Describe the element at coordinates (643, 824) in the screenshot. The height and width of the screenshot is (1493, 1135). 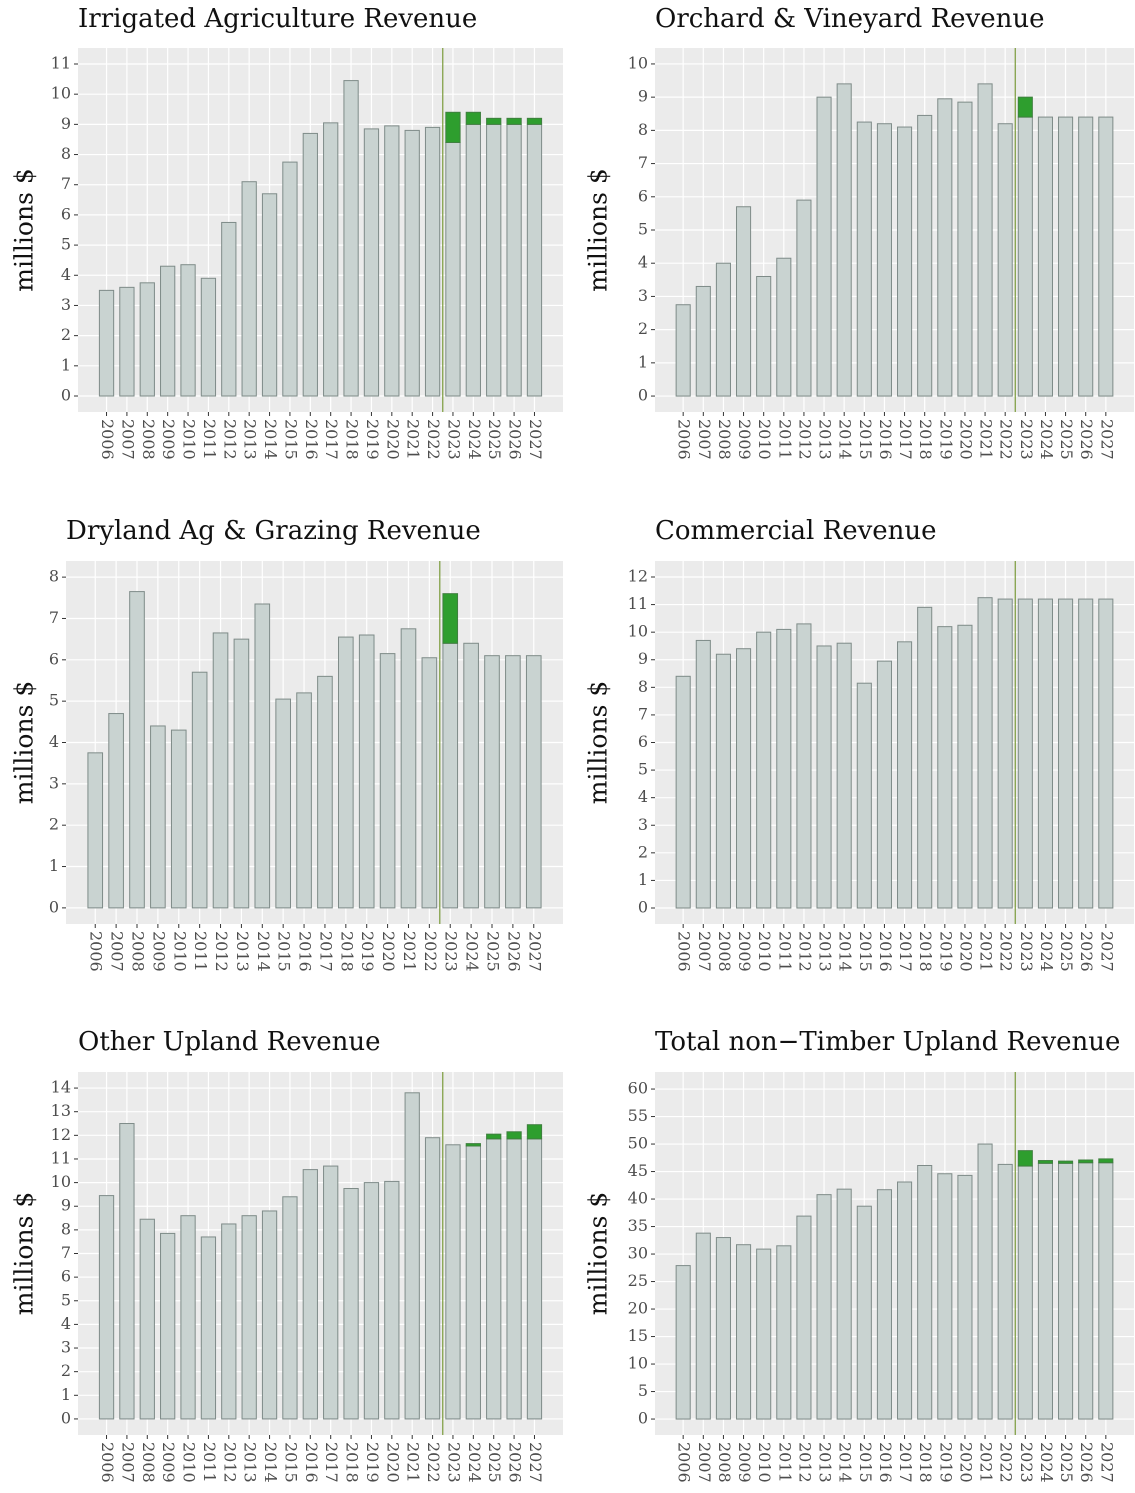
I see `y-tick-label: 3` at that location.